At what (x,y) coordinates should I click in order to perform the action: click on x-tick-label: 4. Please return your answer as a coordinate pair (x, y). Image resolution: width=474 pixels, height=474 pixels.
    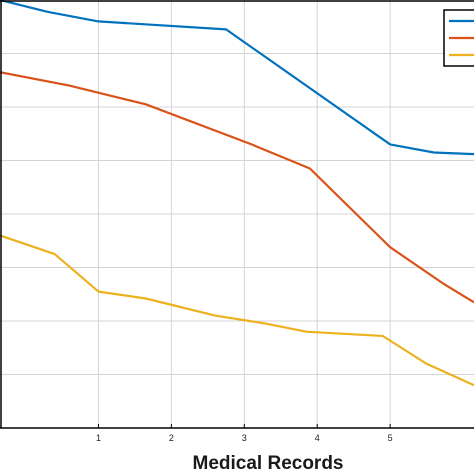
    Looking at the image, I should click on (317, 438).